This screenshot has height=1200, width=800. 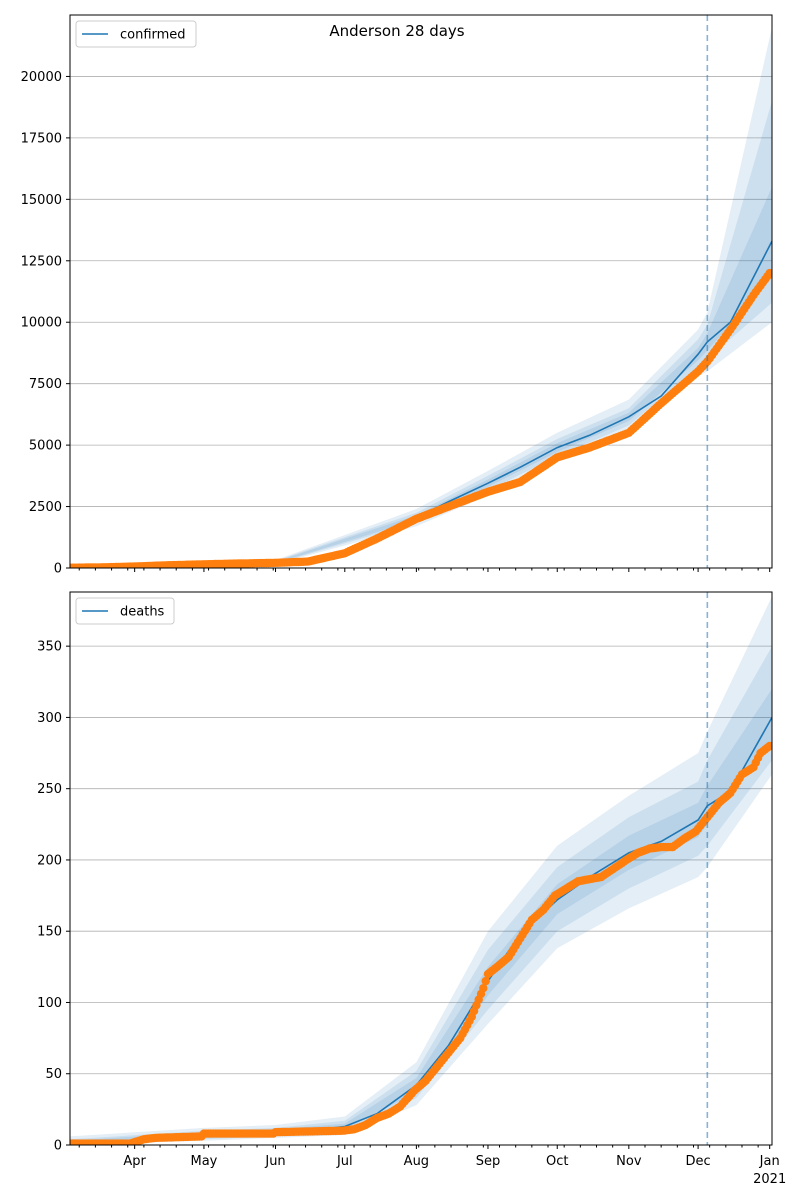 What do you see at coordinates (45, 446) in the screenshot?
I see `y-tick-label: 5000` at bounding box center [45, 446].